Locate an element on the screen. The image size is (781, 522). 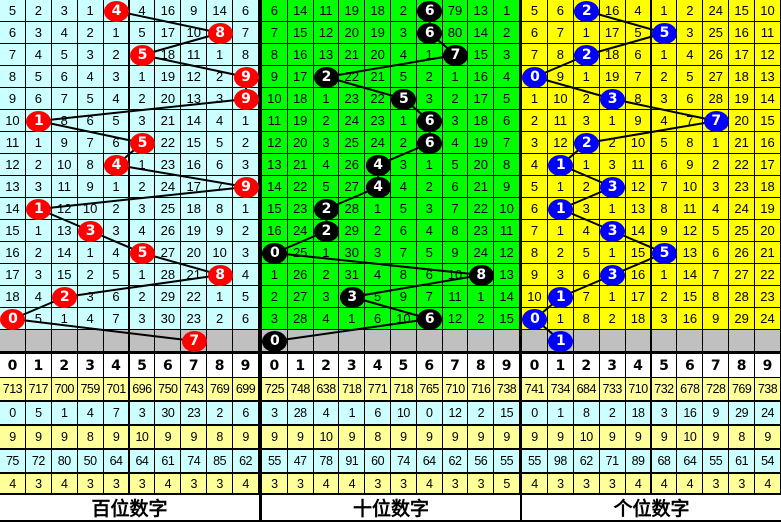
stat-cell: 18 is located at coordinates (638, 413).